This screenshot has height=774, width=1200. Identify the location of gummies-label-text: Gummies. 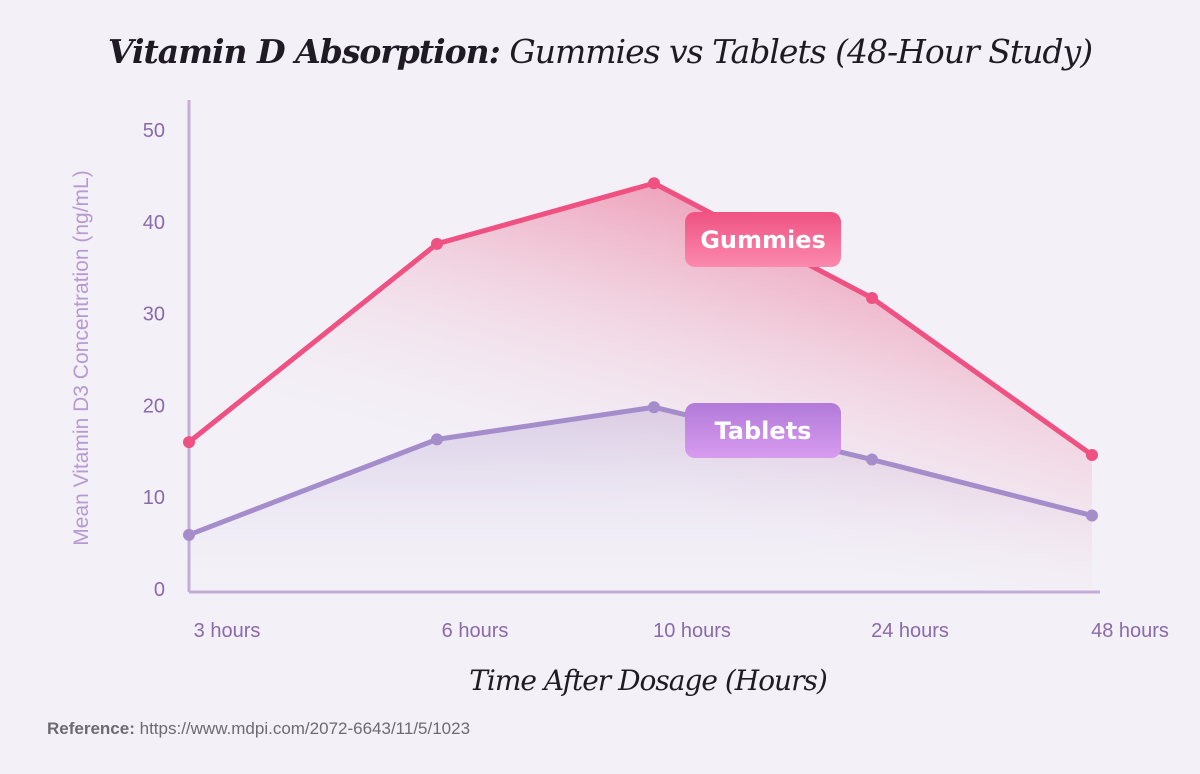
(763, 240).